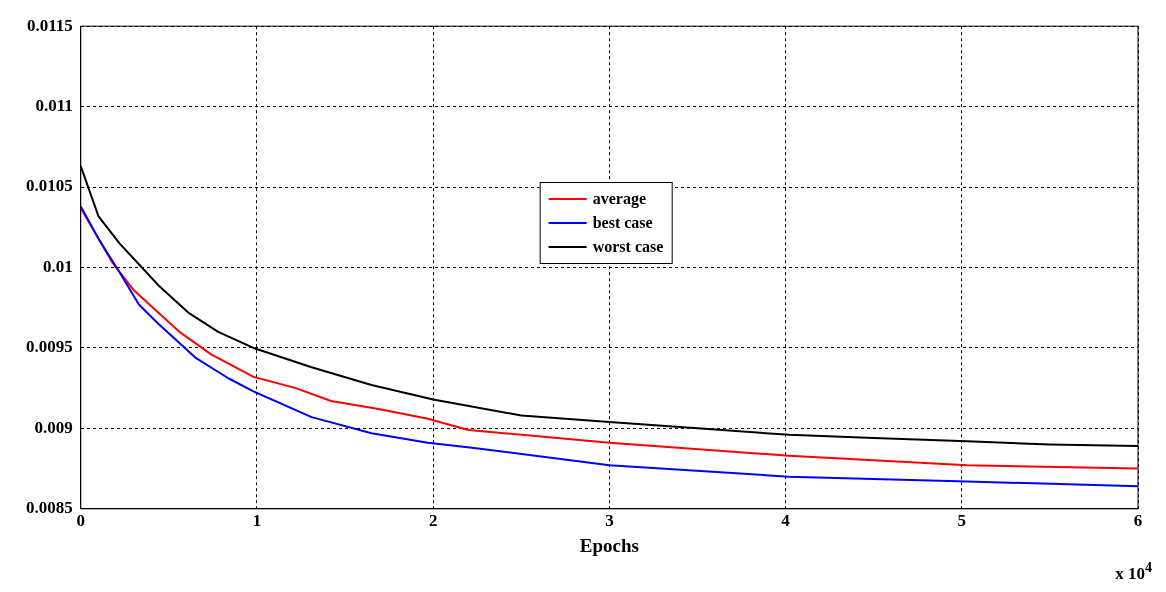 Image resolution: width=1166 pixels, height=592 pixels. Describe the element at coordinates (49, 347) in the screenshot. I see `y-tick-label: 0.0095` at that location.